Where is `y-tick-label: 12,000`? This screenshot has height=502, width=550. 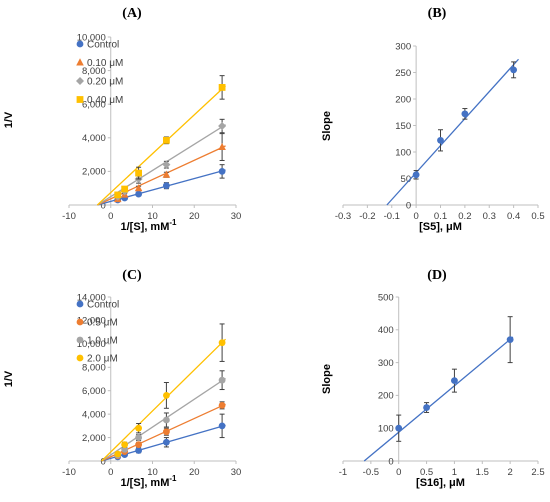
y-tick-label: 12,000 is located at coordinates (91, 321).